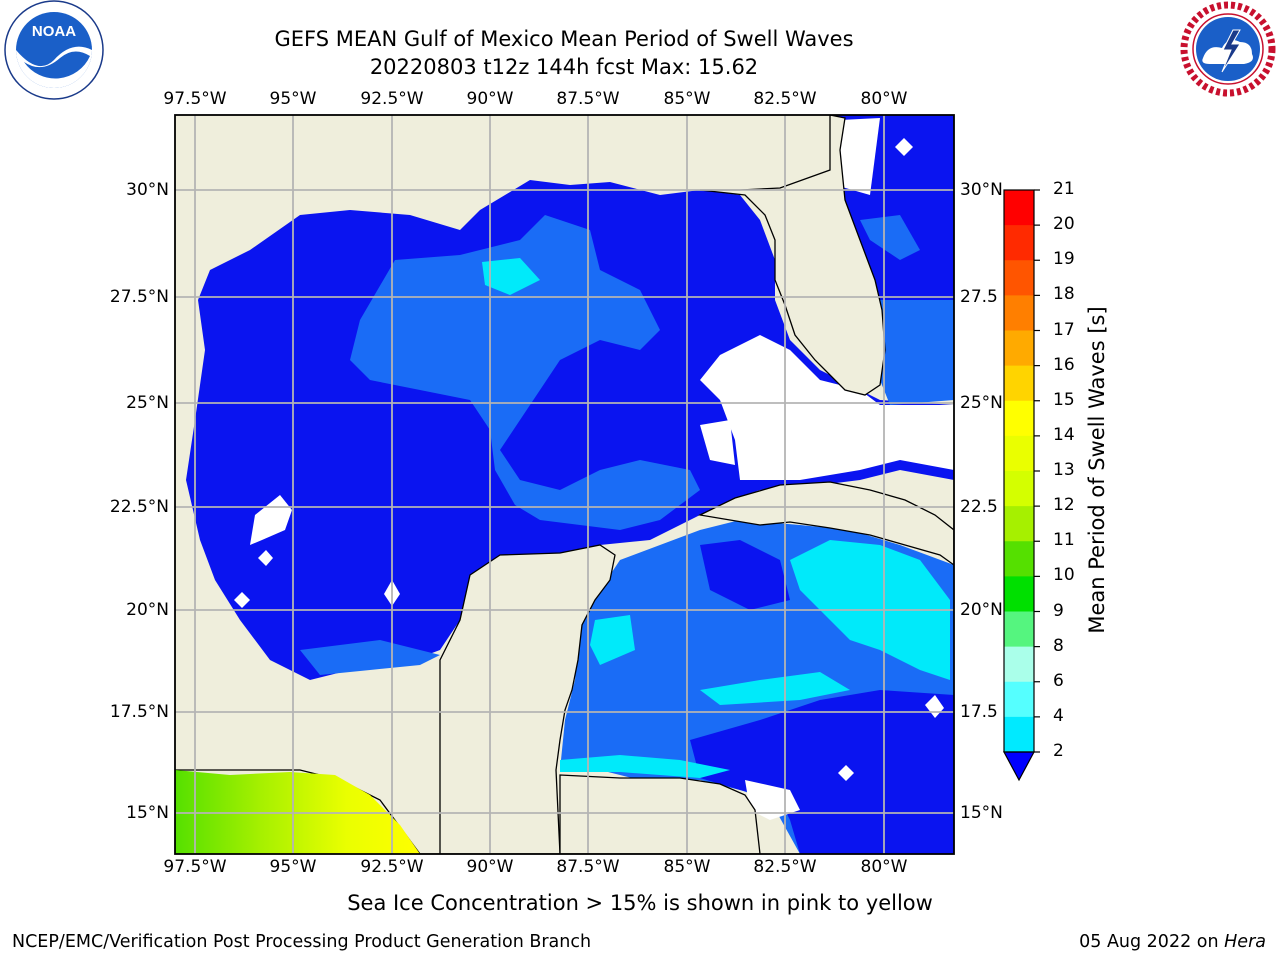  Describe the element at coordinates (1064, 364) in the screenshot. I see `colorbar-tick-label: 16` at that location.